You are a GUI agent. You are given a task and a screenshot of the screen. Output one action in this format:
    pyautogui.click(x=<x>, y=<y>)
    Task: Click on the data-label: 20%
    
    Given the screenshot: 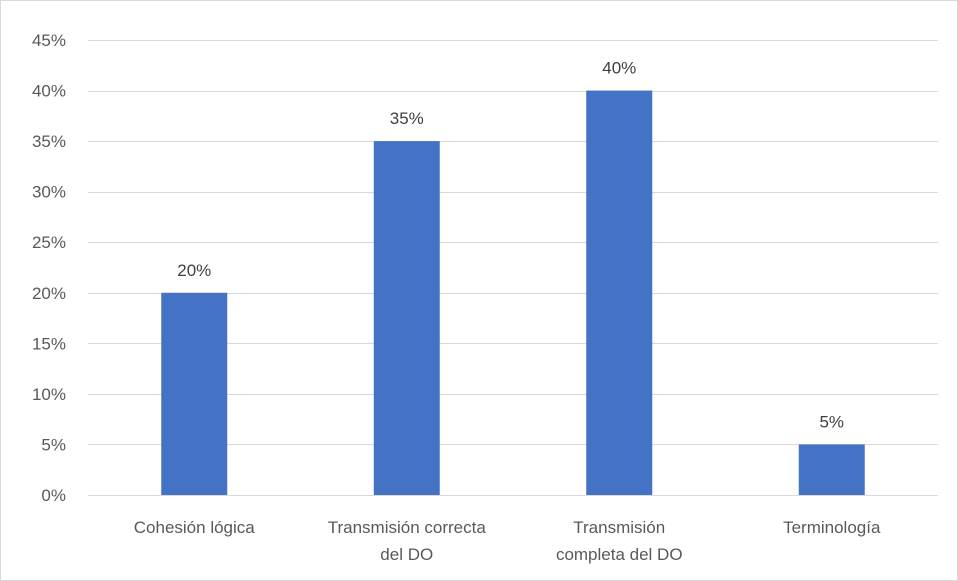 What is the action you would take?
    pyautogui.click(x=194, y=270)
    